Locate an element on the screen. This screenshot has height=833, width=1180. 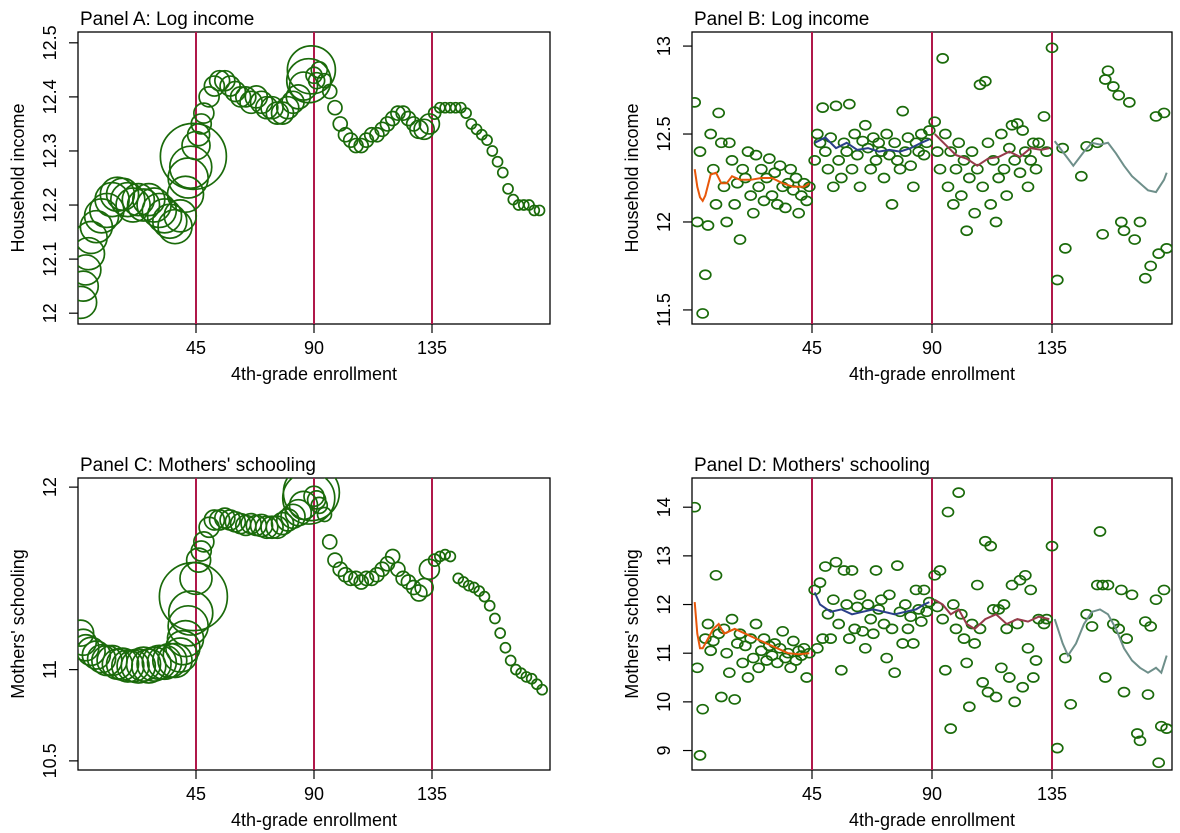
x-tick-label: 45 is located at coordinates (812, 348).